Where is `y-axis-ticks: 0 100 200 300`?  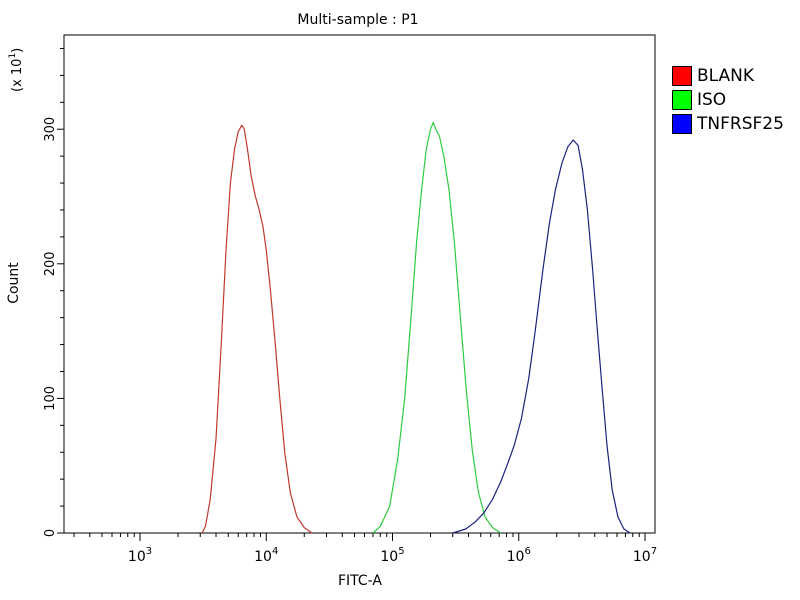
y-axis-ticks: 0 100 200 300 is located at coordinates (53, 292).